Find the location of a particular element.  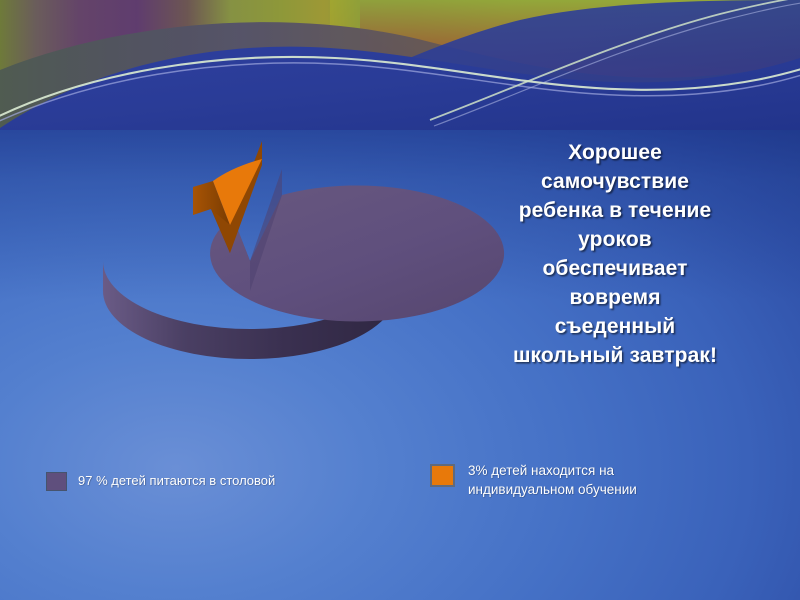

legend-item-dining-hall: 97 % детей питаются в столовой is located at coordinates (160, 481).